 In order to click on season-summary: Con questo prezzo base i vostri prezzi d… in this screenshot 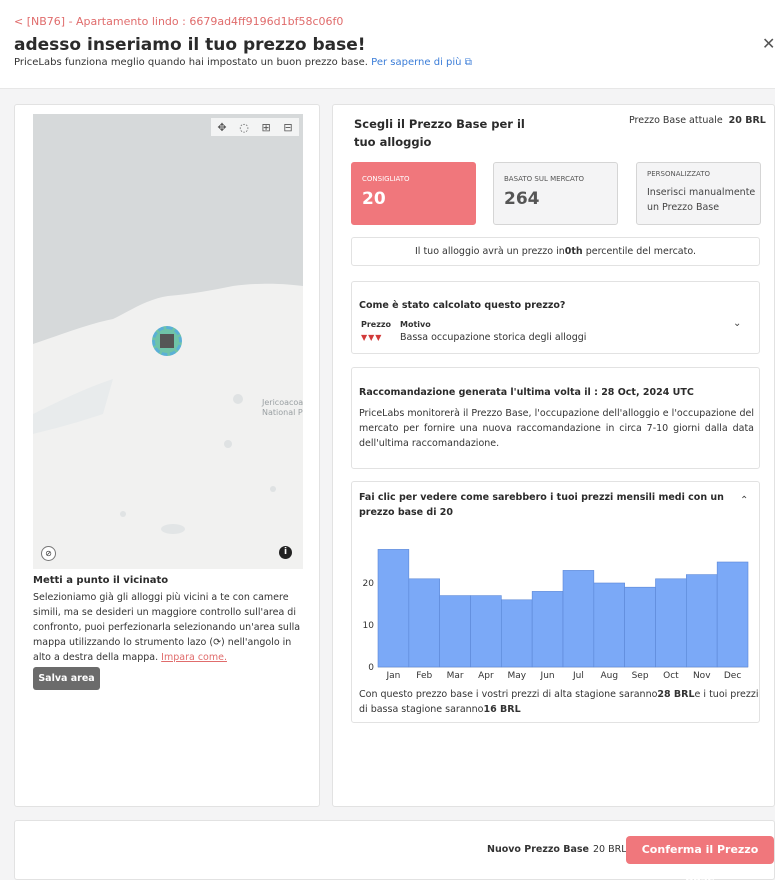, I will do `click(559, 702)`.